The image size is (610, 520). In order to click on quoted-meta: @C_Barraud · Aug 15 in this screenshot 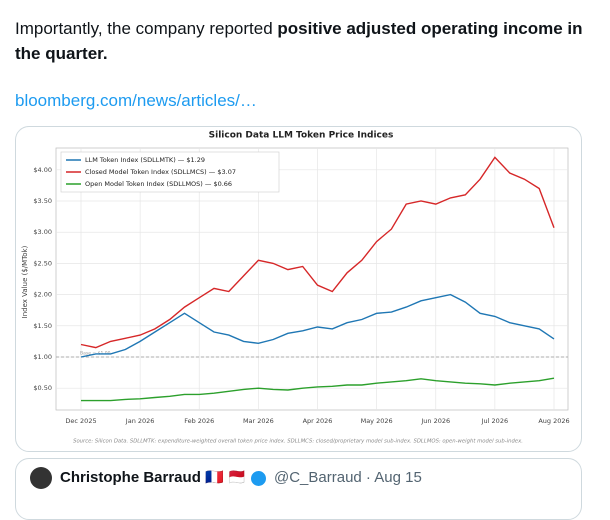, I will do `click(348, 477)`.